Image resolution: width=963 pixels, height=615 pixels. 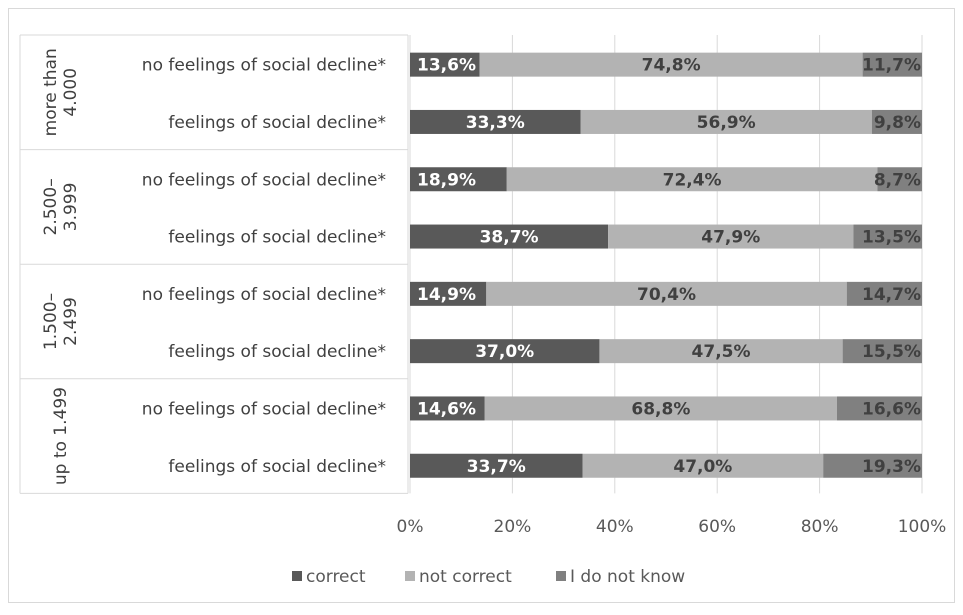 I want to click on group-label: more than4.000, so click(x=61, y=92).